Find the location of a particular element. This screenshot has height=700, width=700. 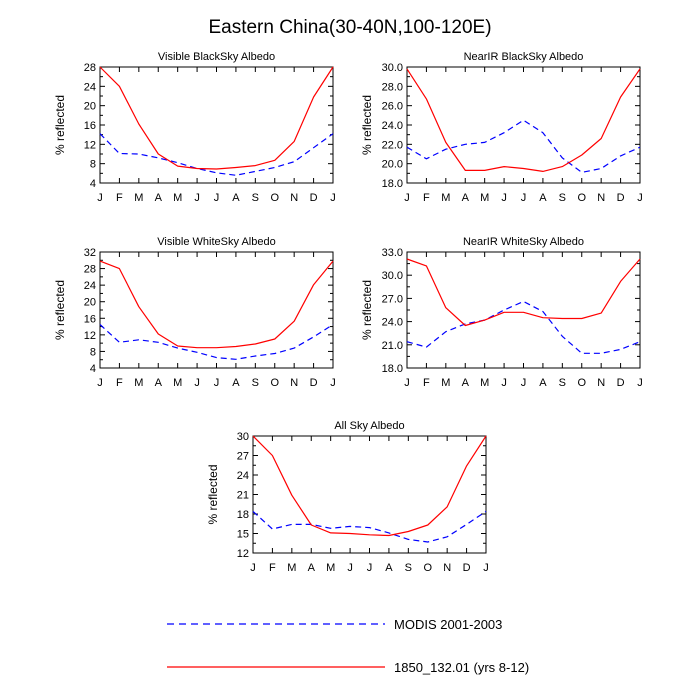

y-tick-label: 26.0 is located at coordinates (392, 107).